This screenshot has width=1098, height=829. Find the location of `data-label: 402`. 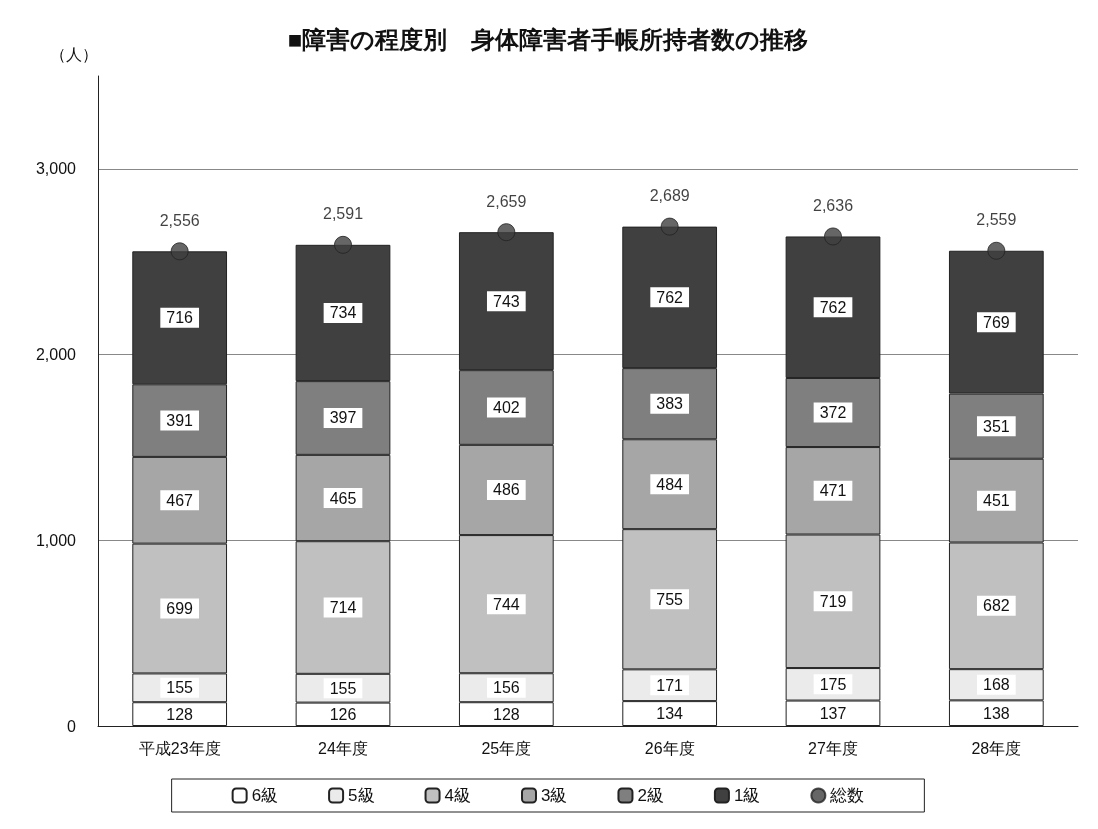

data-label: 402 is located at coordinates (506, 407).